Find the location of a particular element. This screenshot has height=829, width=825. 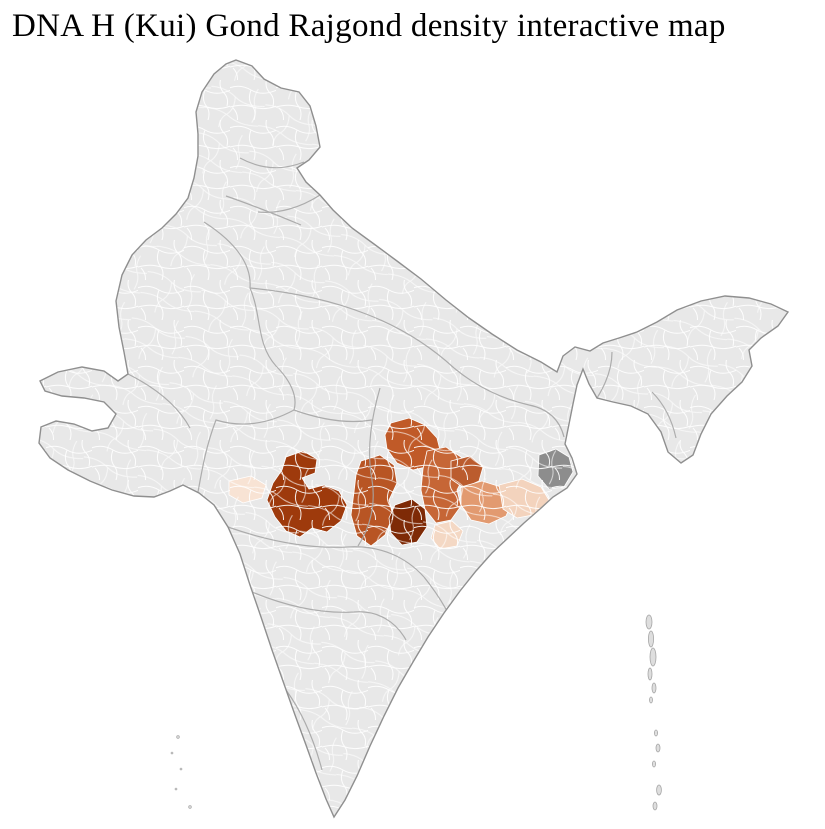

andaman-nicobar-islands is located at coordinates (653, 712).